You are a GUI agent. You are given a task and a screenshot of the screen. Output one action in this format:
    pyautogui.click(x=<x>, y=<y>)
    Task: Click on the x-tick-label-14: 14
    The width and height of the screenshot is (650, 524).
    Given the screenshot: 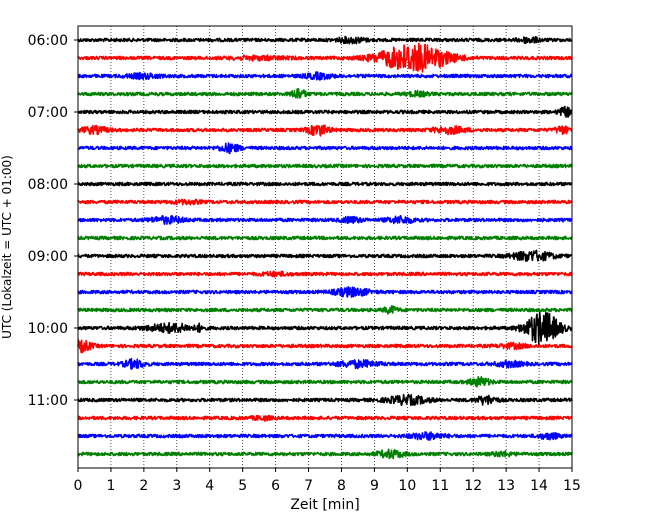 What is the action you would take?
    pyautogui.click(x=539, y=486)
    